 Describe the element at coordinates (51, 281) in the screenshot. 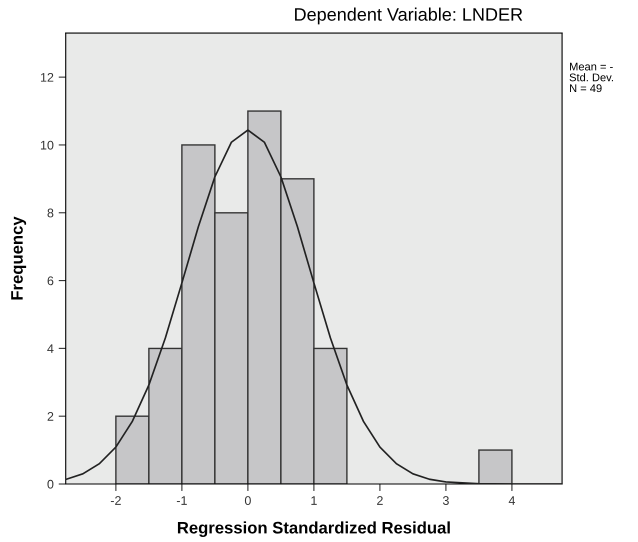

I see `y-tick-label: 6` at that location.